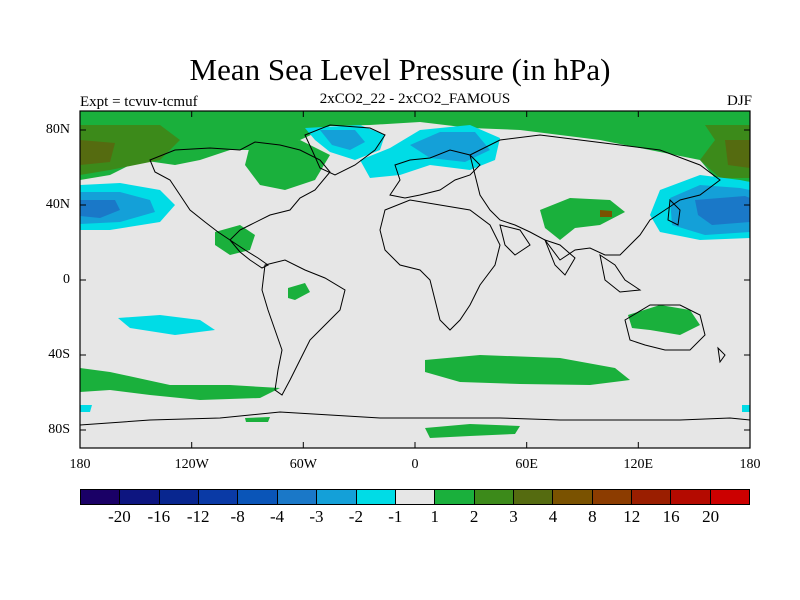  What do you see at coordinates (674, 212) in the screenshot?
I see `coastline-japan` at bounding box center [674, 212].